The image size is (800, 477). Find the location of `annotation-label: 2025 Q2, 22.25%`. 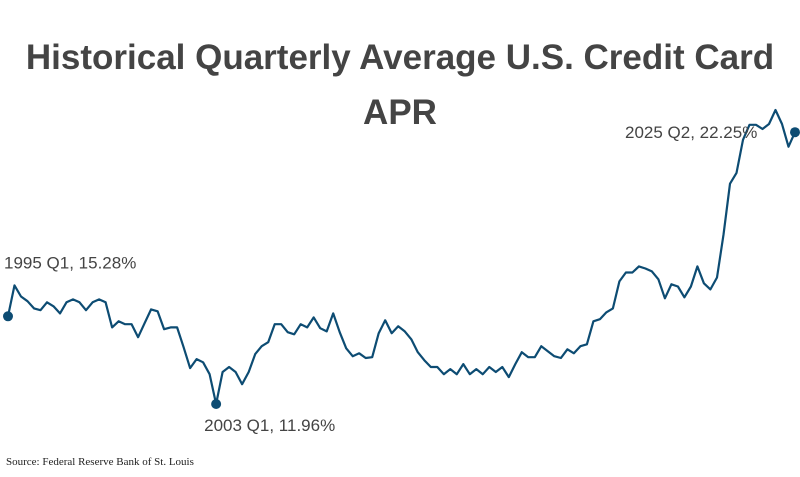

annotation-label: 2025 Q2, 22.25% is located at coordinates (691, 132).